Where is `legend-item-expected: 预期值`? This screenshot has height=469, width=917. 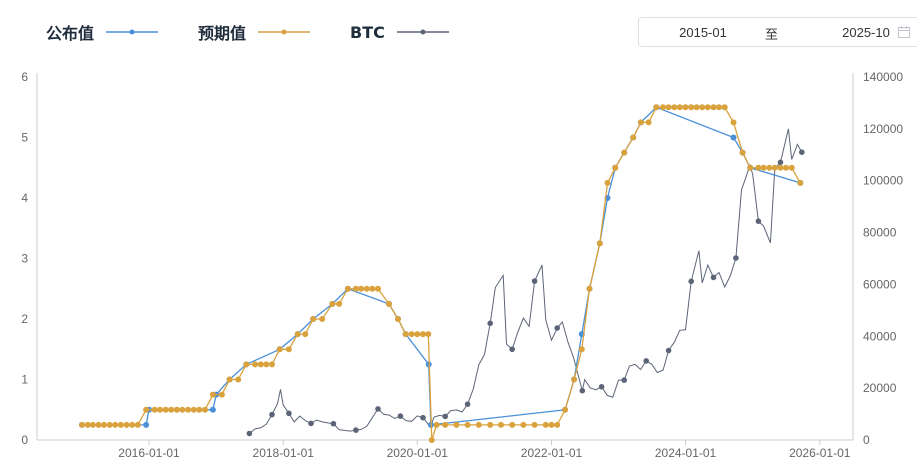
legend-item-expected: 预期值 is located at coordinates (254, 32).